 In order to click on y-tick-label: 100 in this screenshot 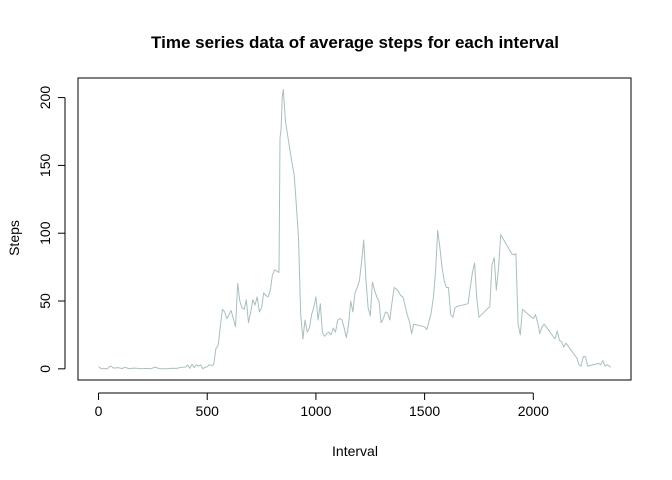, I will do `click(45, 233)`.